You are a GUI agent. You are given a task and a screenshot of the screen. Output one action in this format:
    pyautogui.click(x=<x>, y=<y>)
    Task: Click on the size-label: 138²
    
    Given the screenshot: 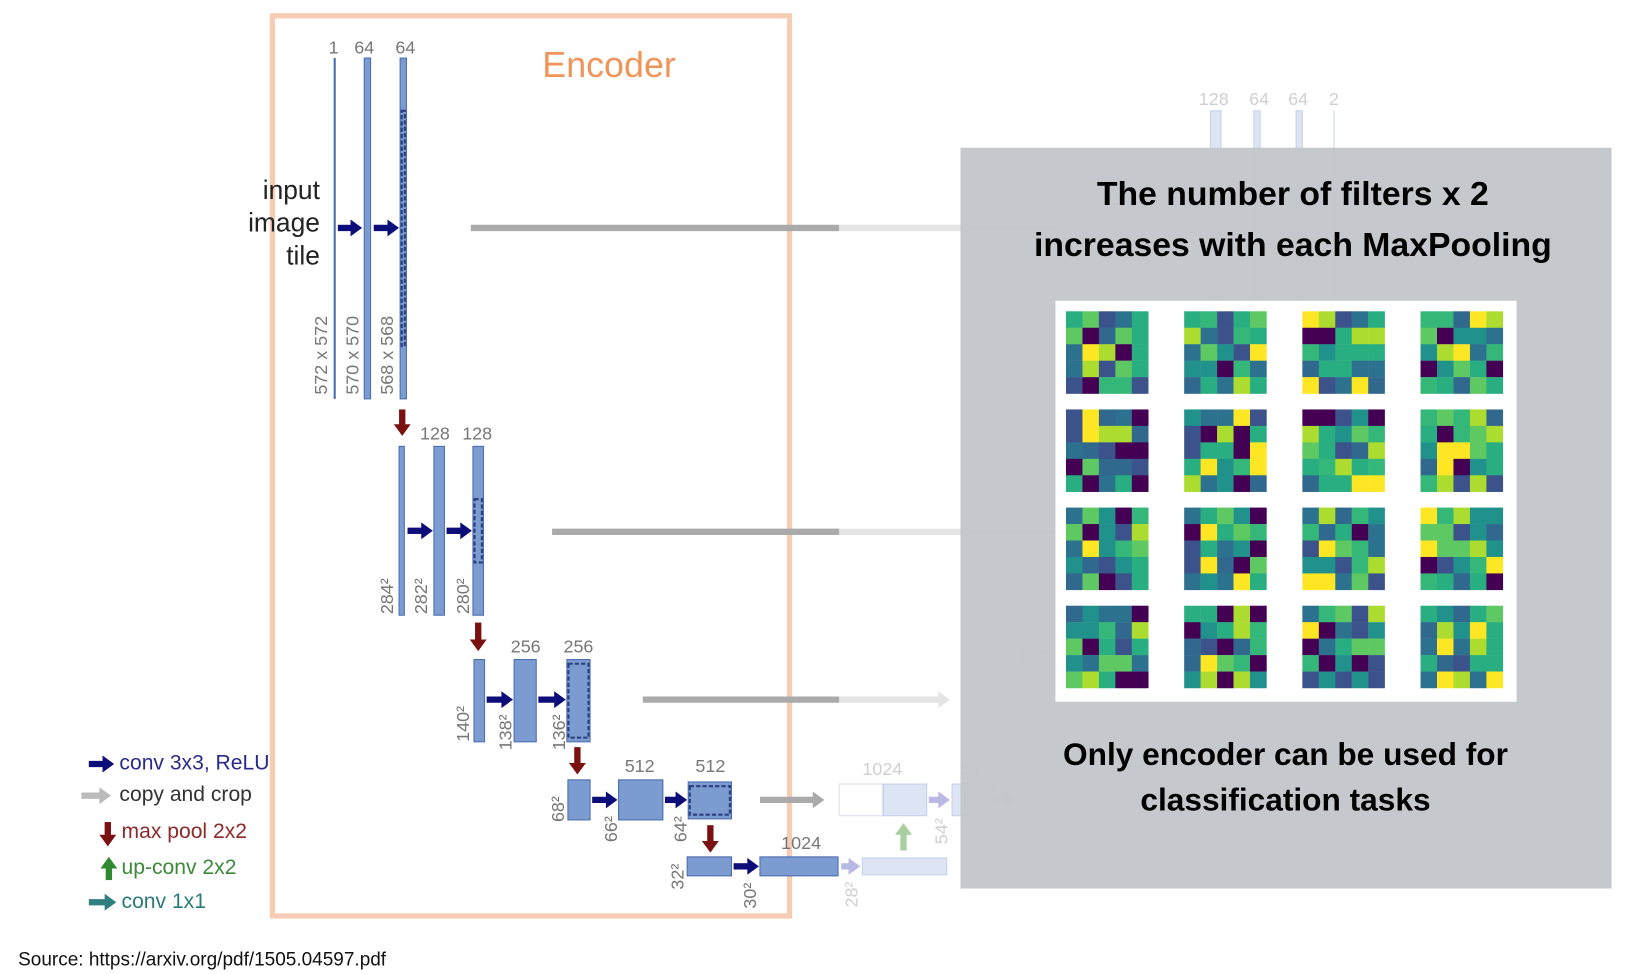 What is the action you would take?
    pyautogui.click(x=505, y=732)
    